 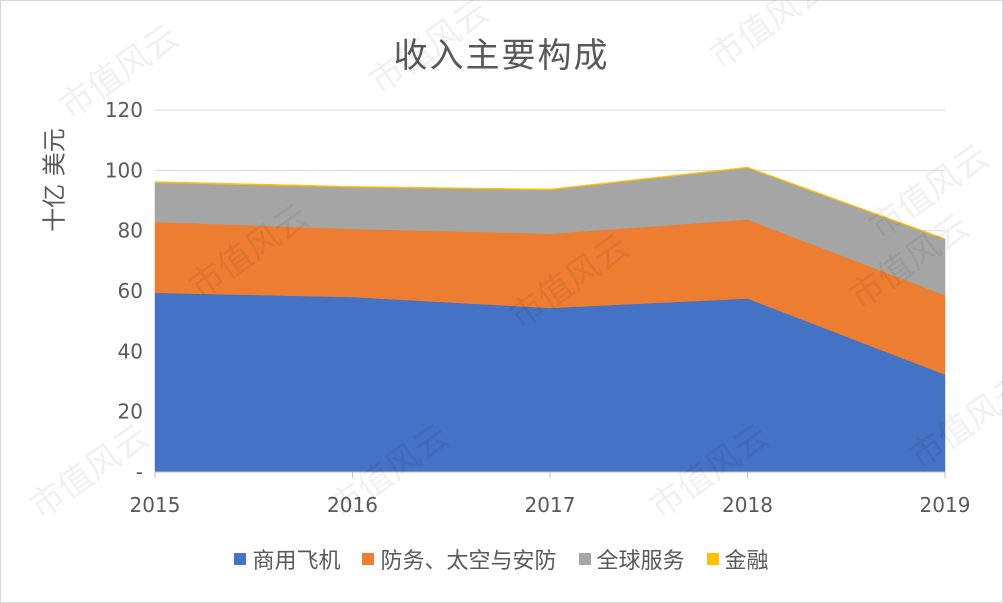 What do you see at coordinates (746, 561) in the screenshot?
I see `legend-label: 金融` at bounding box center [746, 561].